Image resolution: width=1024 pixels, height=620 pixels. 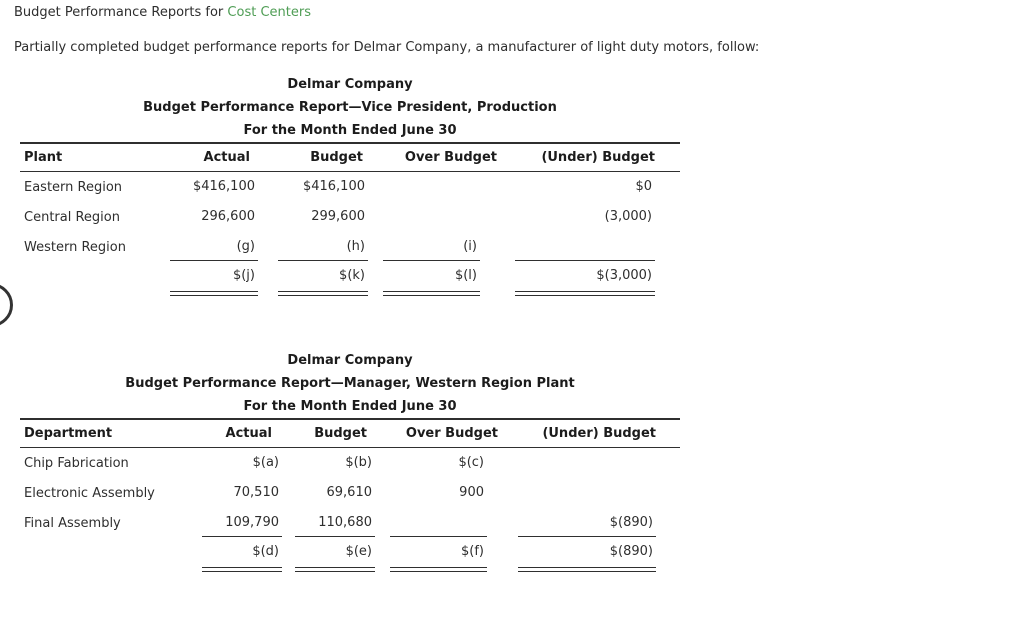 I want to click on table-row: Electronic Assembly 70,510 69,610 900, so click(x=350, y=493).